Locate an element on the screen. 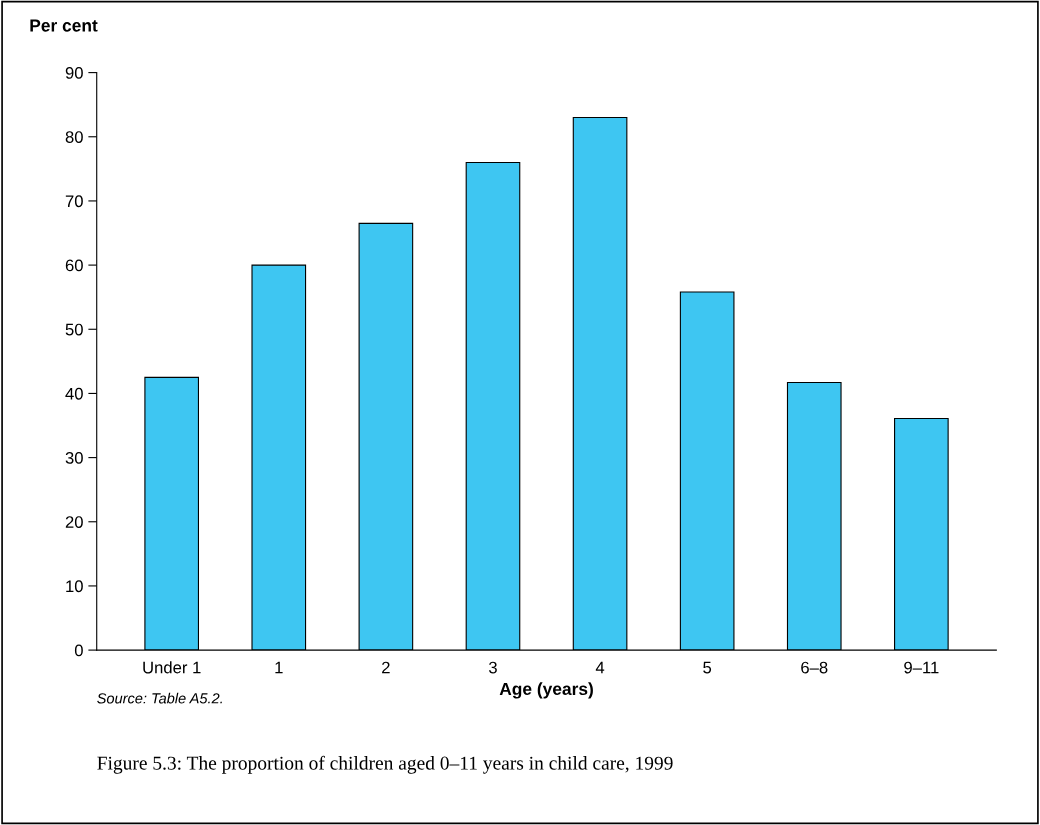  x-tick-label: 4 is located at coordinates (600, 667).